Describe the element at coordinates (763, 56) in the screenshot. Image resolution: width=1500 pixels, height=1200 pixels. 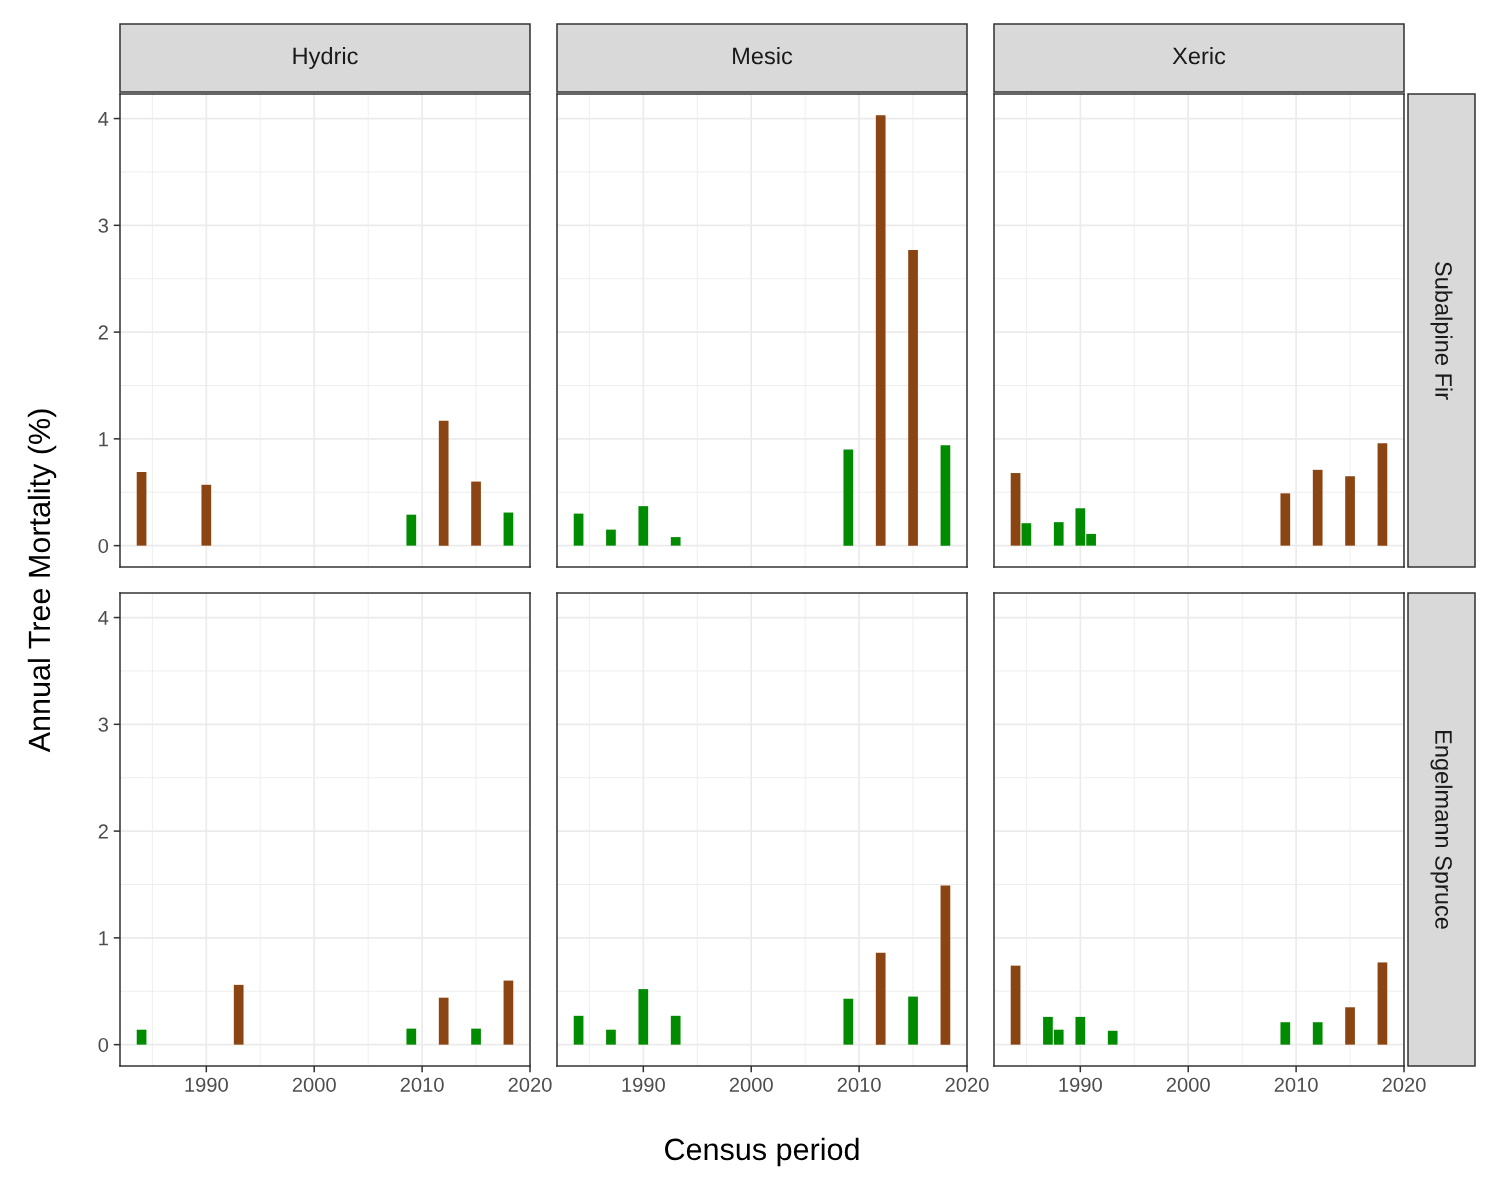
I see `chart-title: Mesic` at that location.